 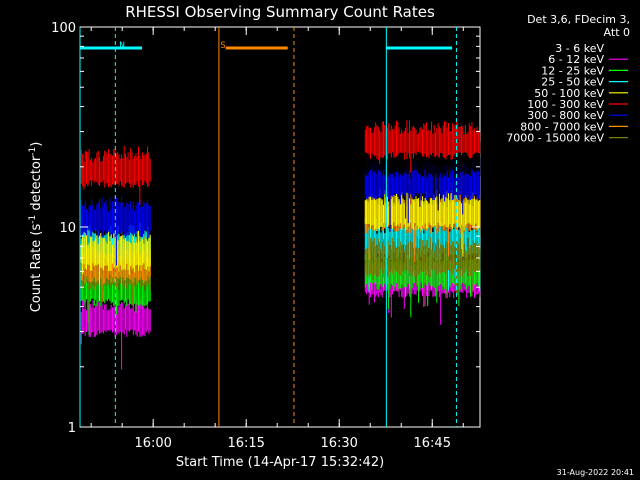 I want to click on legend-label: 6 - 12 keV, so click(x=576, y=59).